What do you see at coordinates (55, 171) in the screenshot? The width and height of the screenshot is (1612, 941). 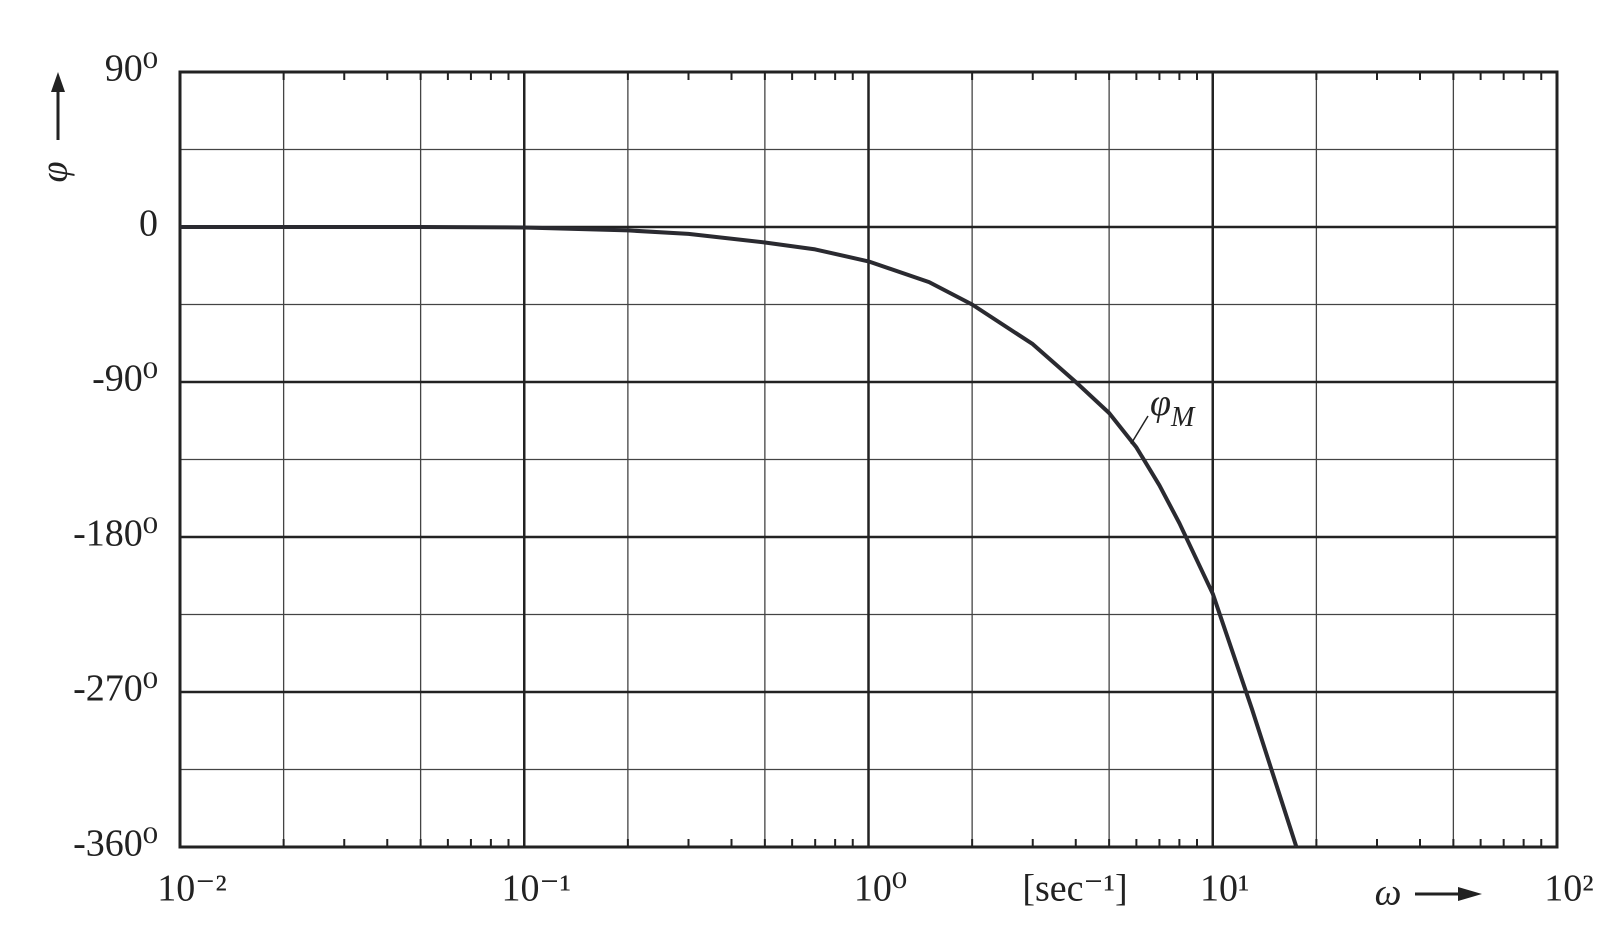 I see `y-axis-label: φ` at bounding box center [55, 171].